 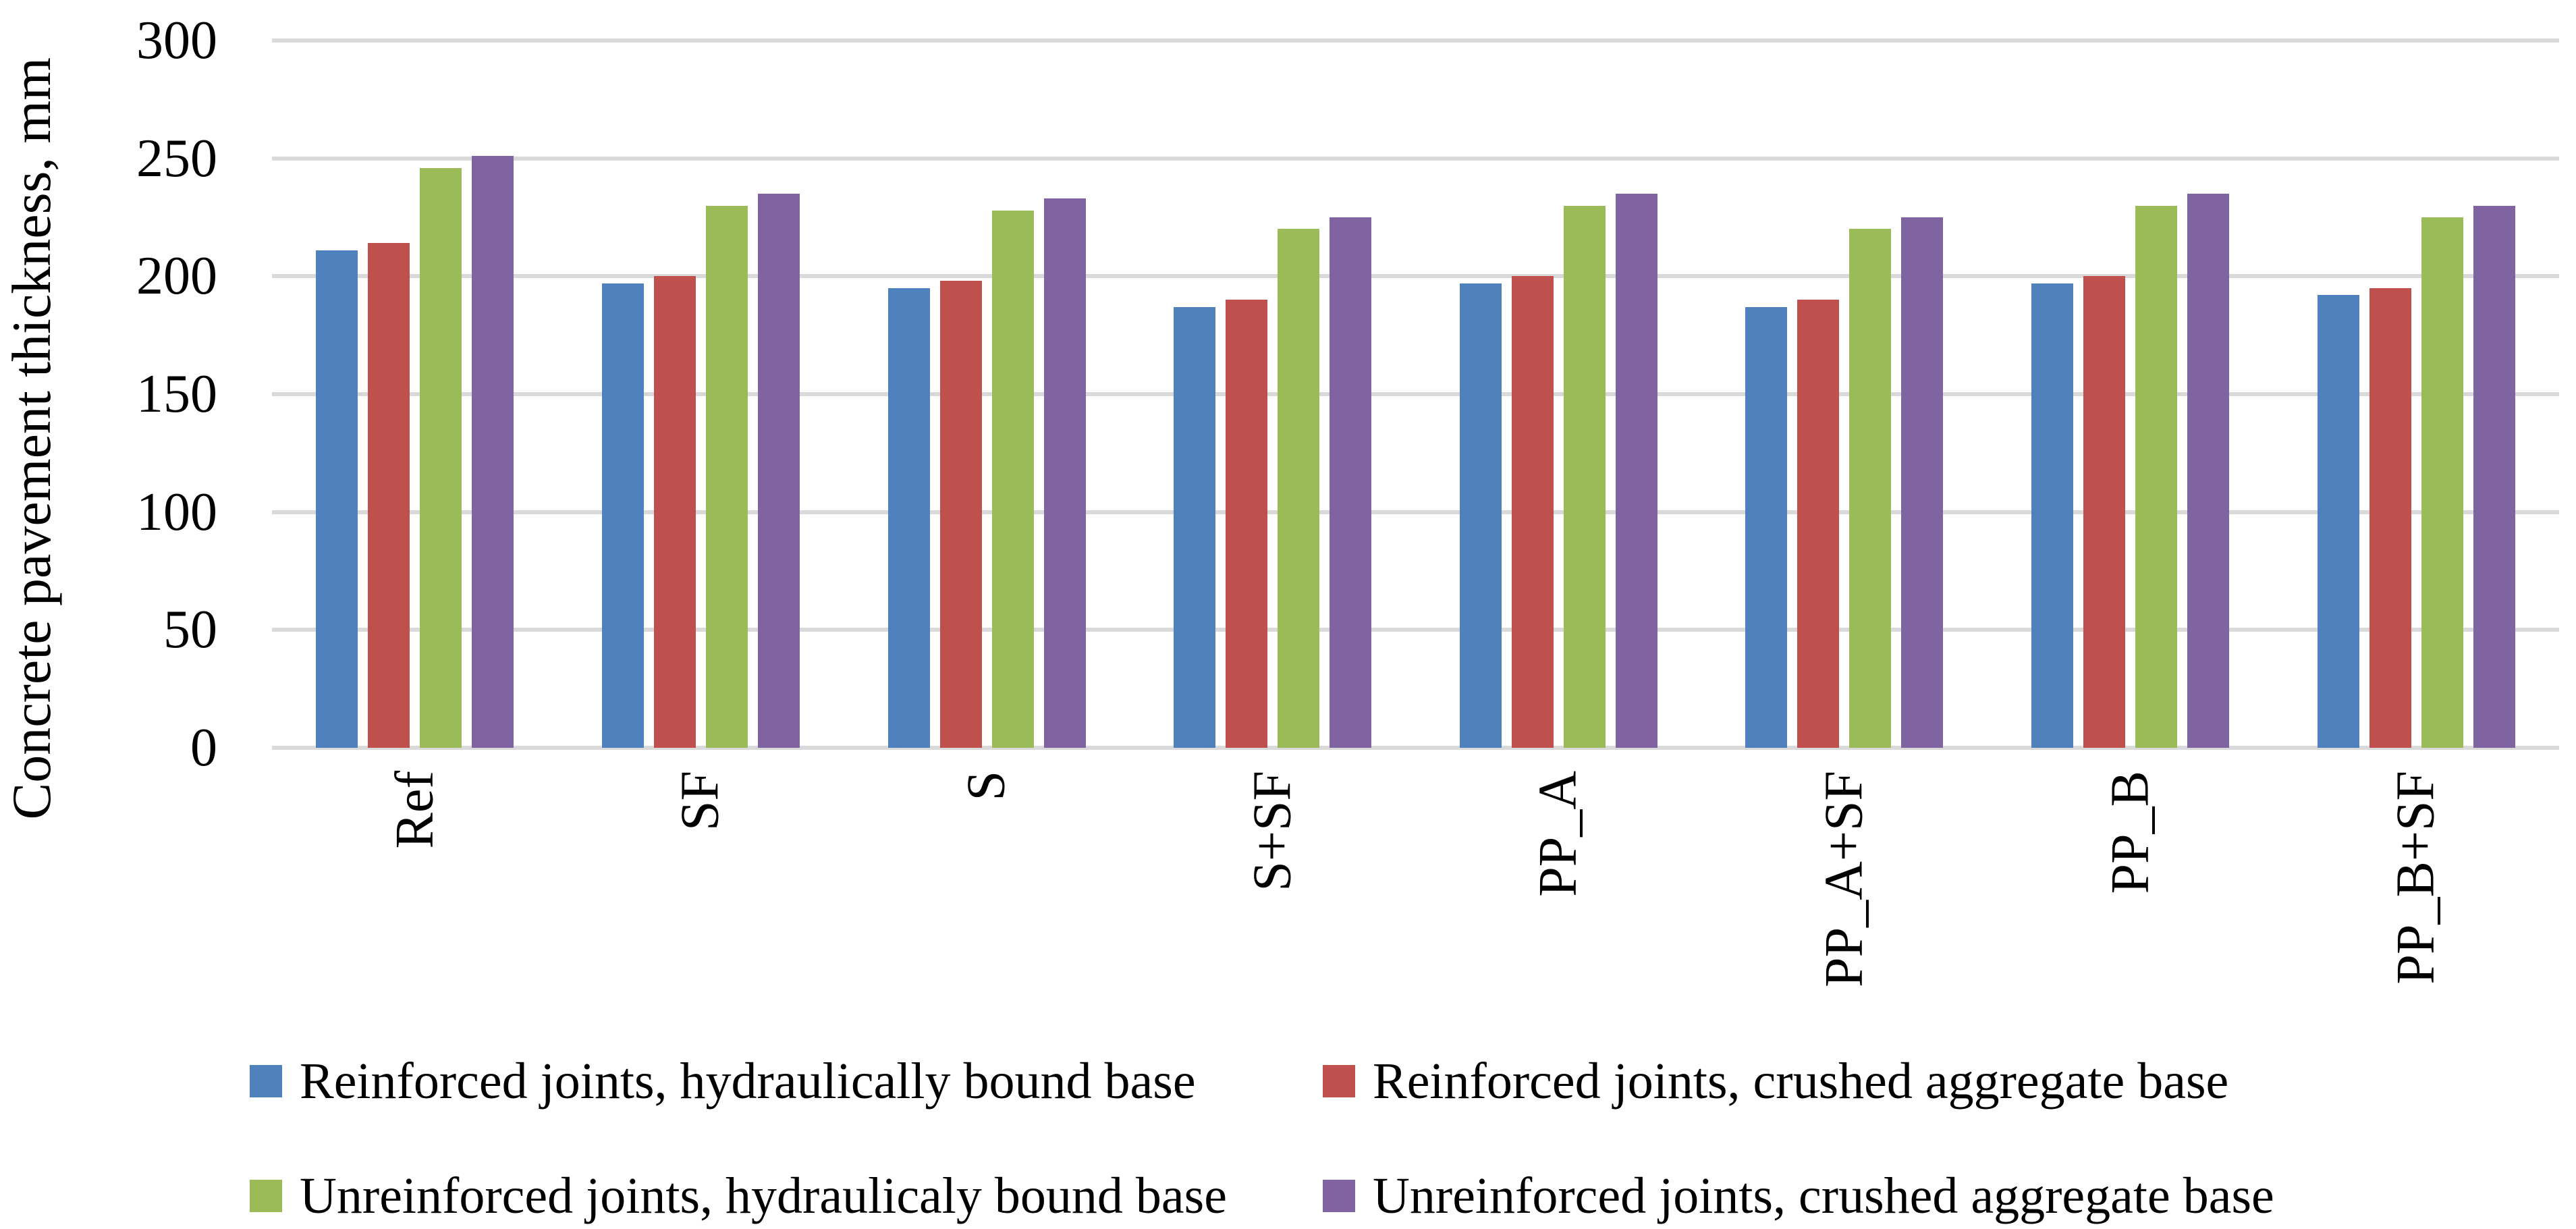 I want to click on bar-group-S+SF, so click(x=1273, y=394).